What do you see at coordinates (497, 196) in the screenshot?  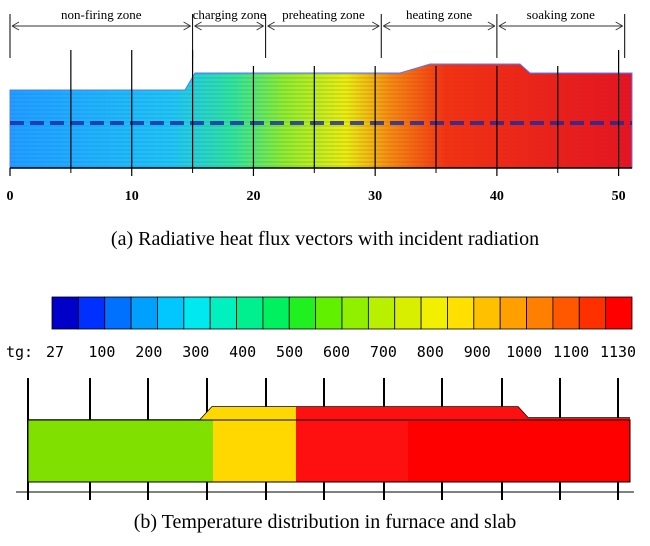 I see `axis-tick-label: 40` at bounding box center [497, 196].